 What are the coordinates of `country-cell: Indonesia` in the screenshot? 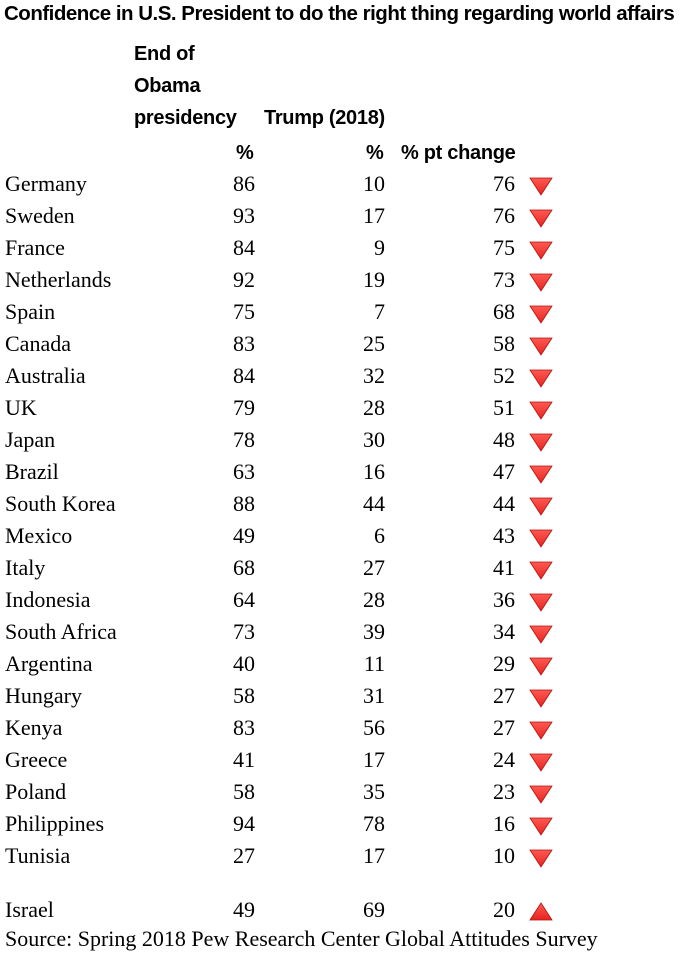 It's located at (48, 599).